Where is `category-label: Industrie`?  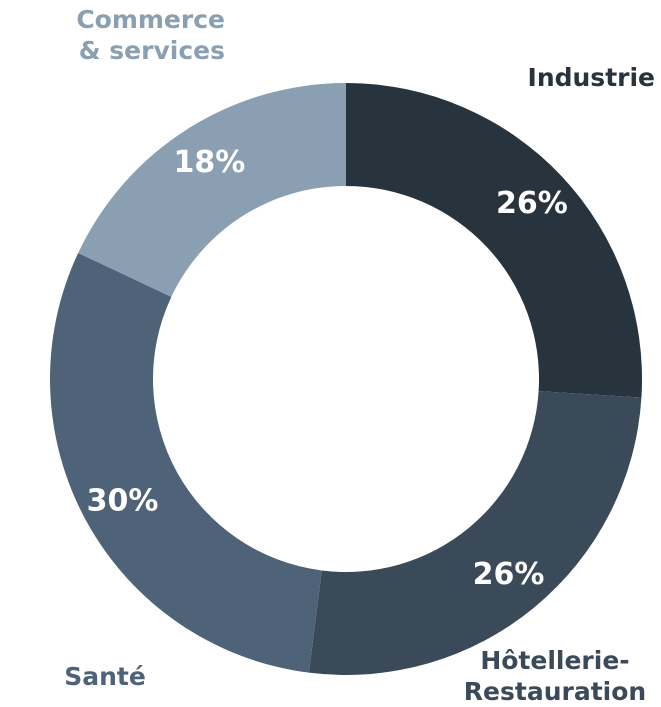 category-label: Industrie is located at coordinates (591, 77).